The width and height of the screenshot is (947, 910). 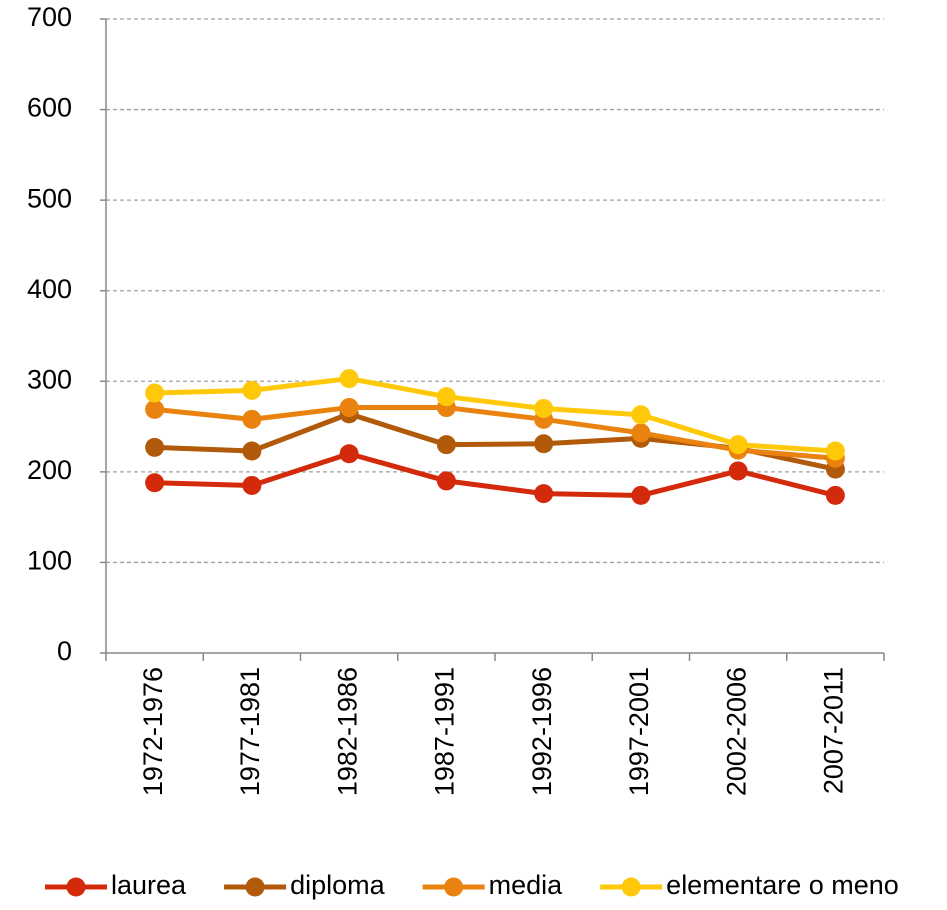 I want to click on legend-label: diploma, so click(x=338, y=885).